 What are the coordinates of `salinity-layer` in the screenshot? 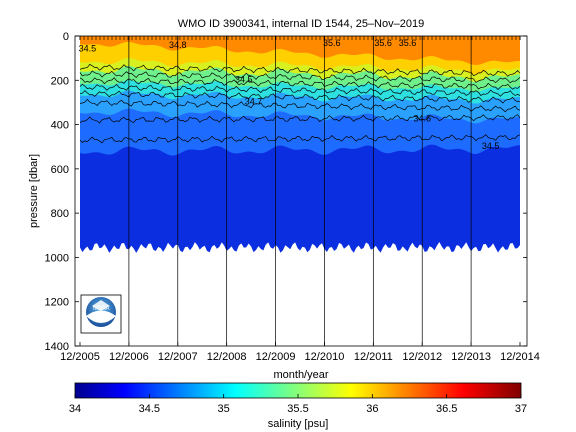 It's located at (300, 51).